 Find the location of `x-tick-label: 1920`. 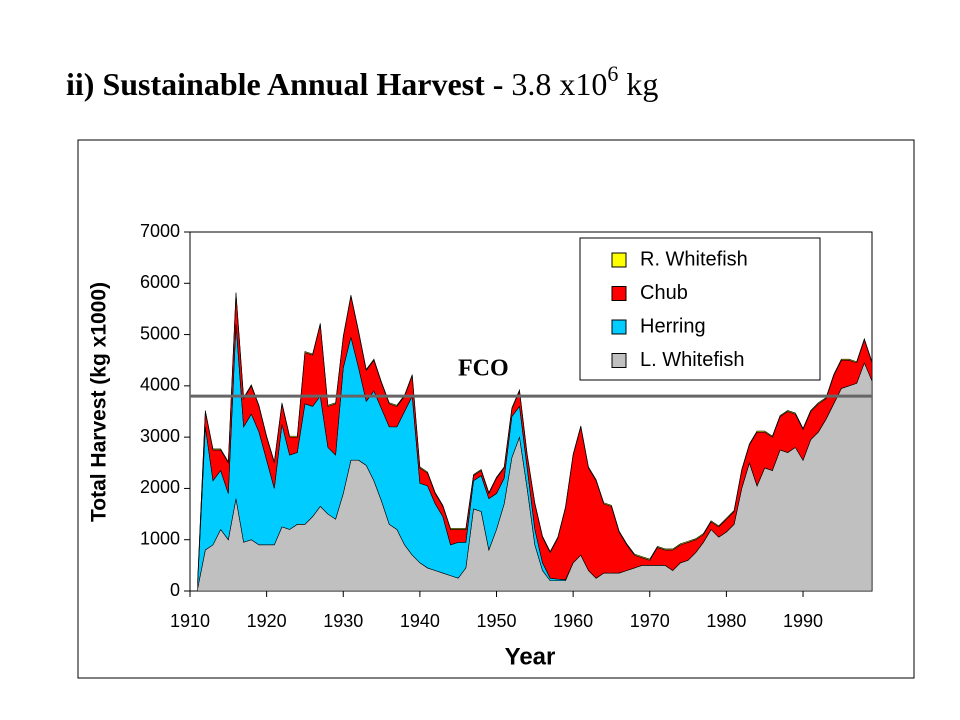

x-tick-label: 1920 is located at coordinates (267, 621).